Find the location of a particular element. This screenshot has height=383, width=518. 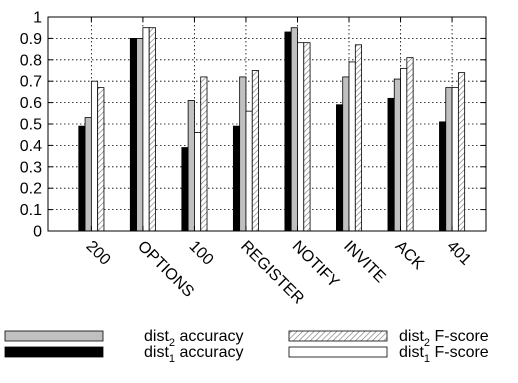

bar-black-notify is located at coordinates (288, 131).